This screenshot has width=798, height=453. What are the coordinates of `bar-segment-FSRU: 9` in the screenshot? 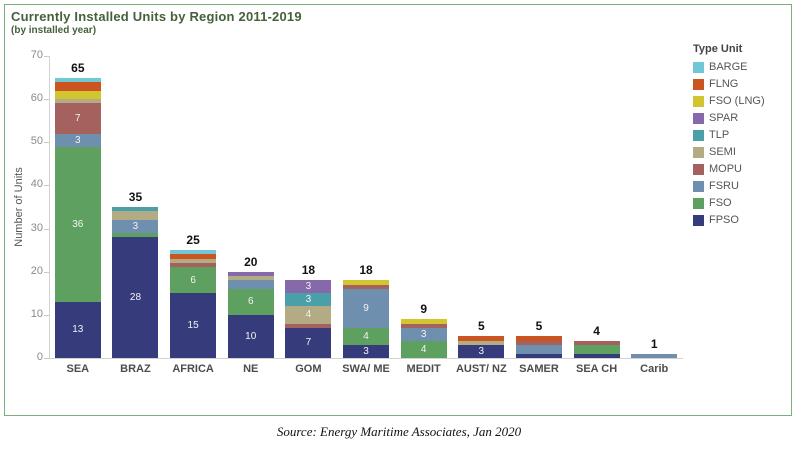 It's located at (366, 308).